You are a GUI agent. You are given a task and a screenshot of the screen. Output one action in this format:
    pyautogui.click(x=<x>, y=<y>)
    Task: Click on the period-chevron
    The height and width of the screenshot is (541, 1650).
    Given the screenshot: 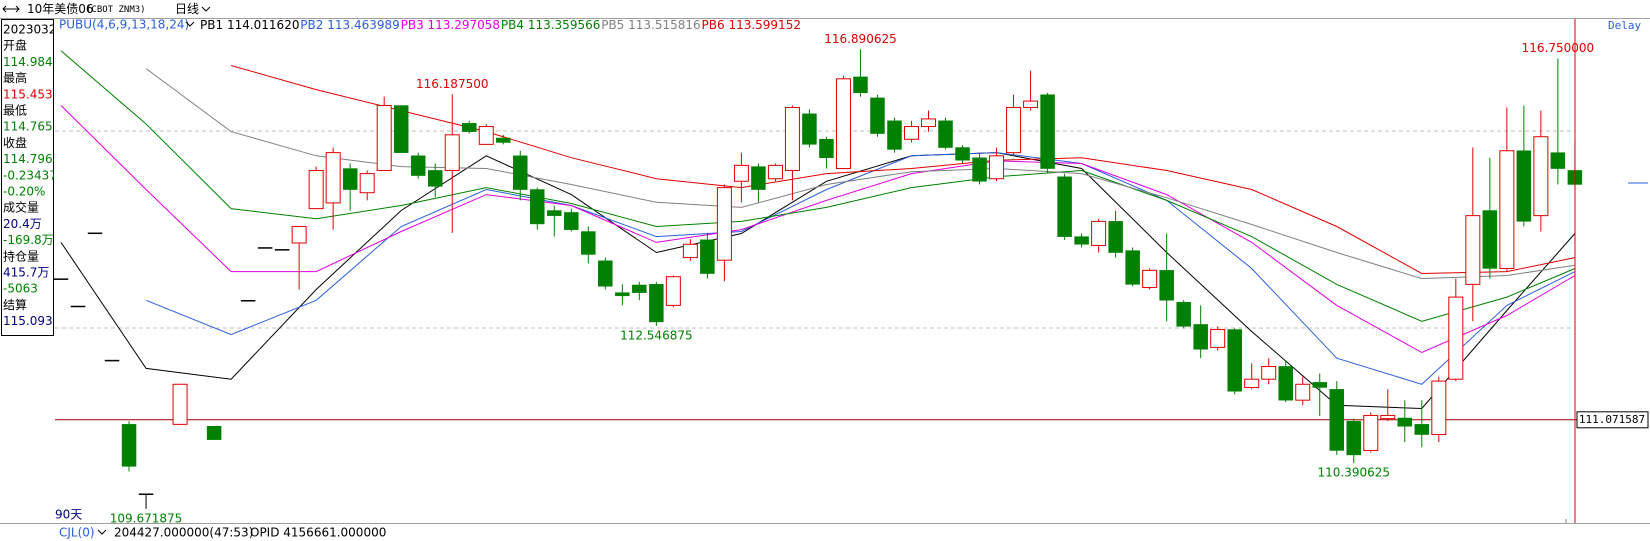 What is the action you would take?
    pyautogui.click(x=206, y=9)
    